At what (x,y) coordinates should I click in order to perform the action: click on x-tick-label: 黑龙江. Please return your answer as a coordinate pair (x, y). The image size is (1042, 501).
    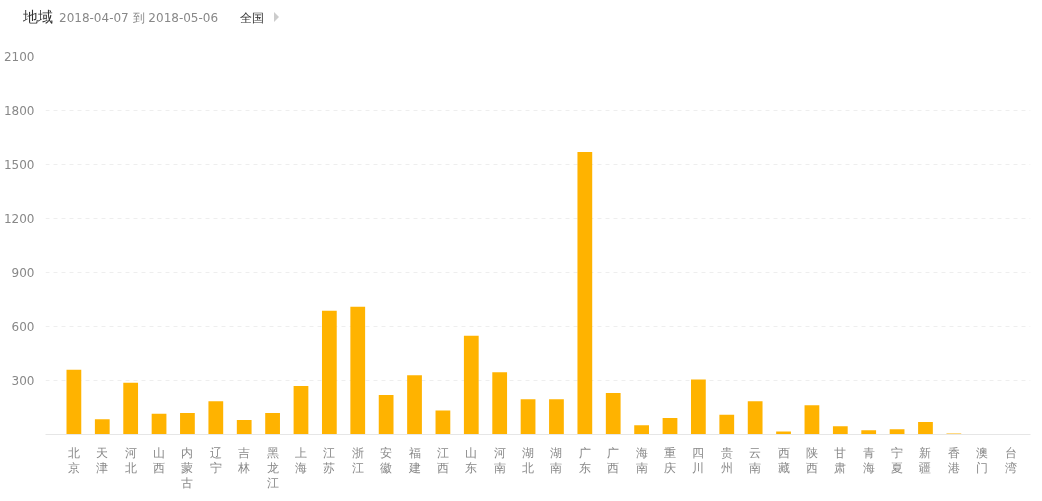
    Looking at the image, I should click on (272, 468).